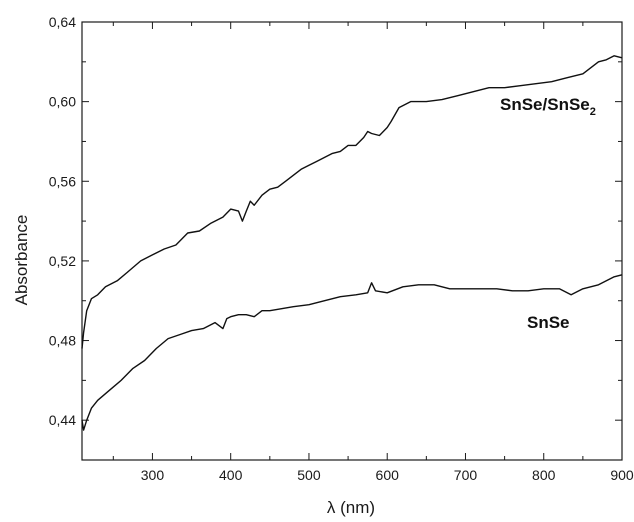  Describe the element at coordinates (351, 507) in the screenshot. I see `x-axis-title: λ (nm)` at that location.